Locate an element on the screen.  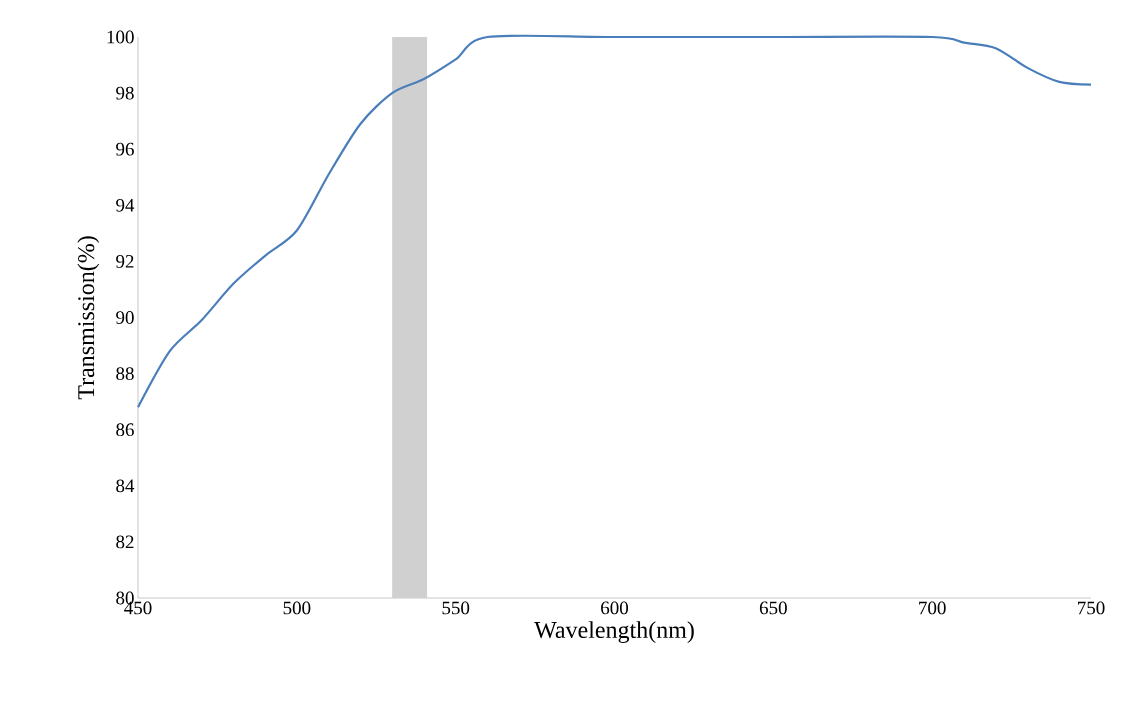
y-tick-label: 88 is located at coordinates (125, 374).